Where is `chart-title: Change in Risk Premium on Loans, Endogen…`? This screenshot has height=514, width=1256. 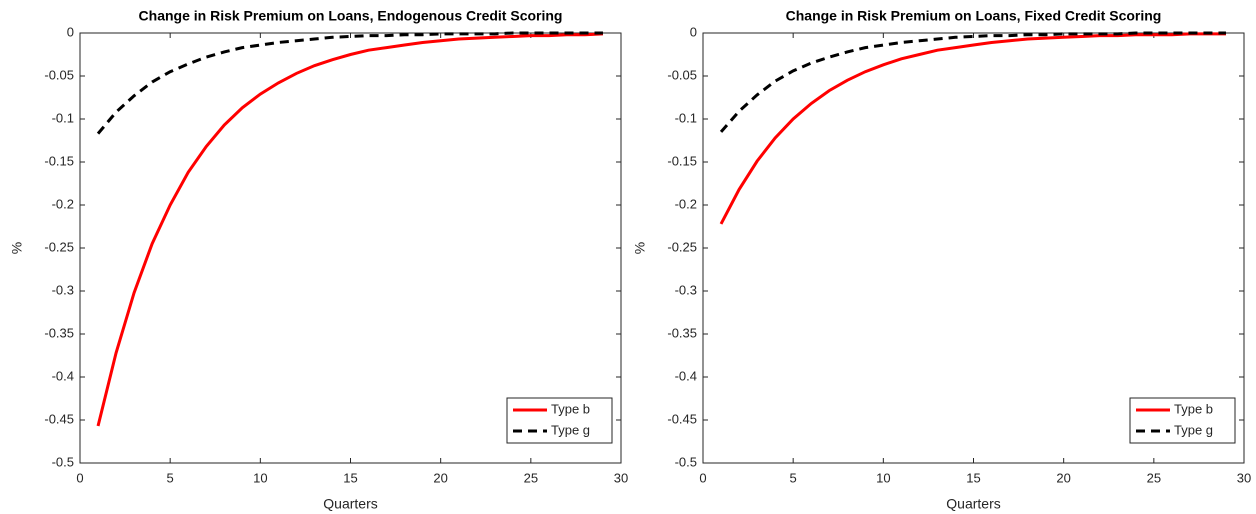
chart-title: Change in Risk Premium on Loans, Endogen… is located at coordinates (351, 16).